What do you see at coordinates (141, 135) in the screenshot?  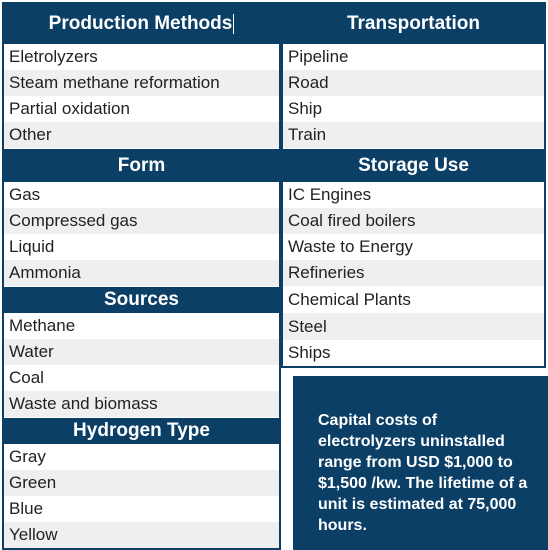 I see `list-item: Other` at bounding box center [141, 135].